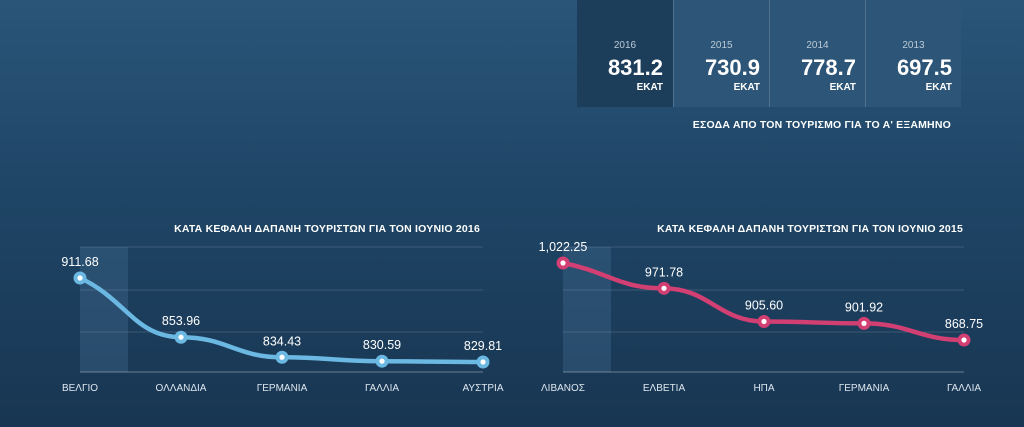 The image size is (1024, 427). Describe the element at coordinates (482, 388) in the screenshot. I see `x-tick-label: ΑΥΣΤΡΙΑ` at that location.